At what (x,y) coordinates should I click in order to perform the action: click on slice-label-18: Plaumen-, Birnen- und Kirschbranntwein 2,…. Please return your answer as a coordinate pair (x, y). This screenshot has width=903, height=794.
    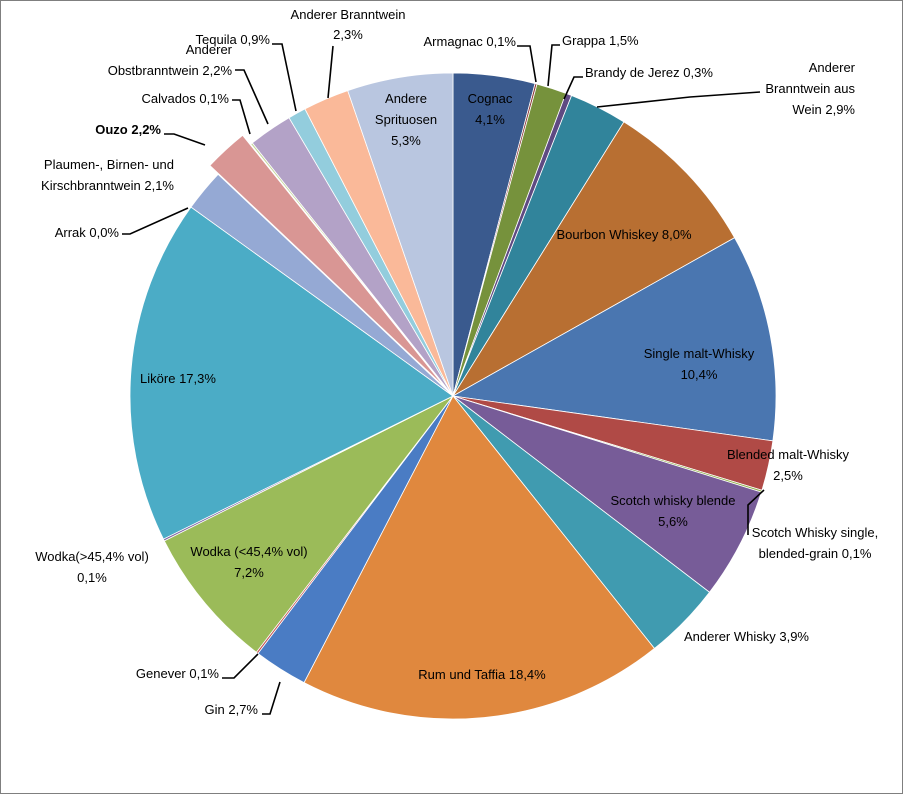
    Looking at the image, I should click on (107, 175).